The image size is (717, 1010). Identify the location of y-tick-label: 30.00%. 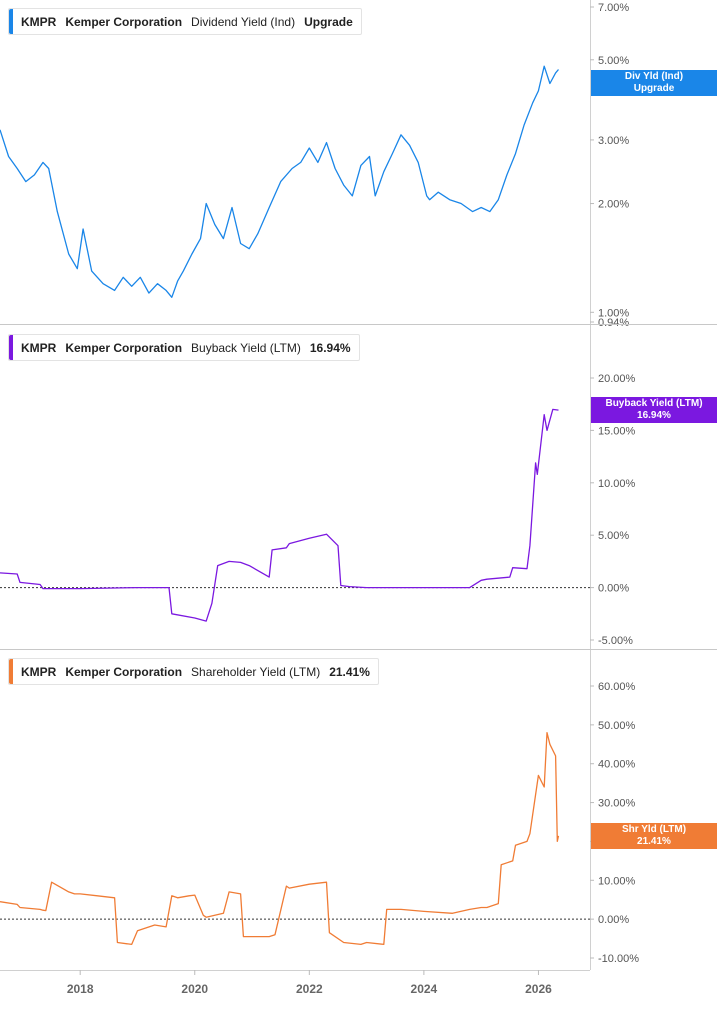
(617, 804).